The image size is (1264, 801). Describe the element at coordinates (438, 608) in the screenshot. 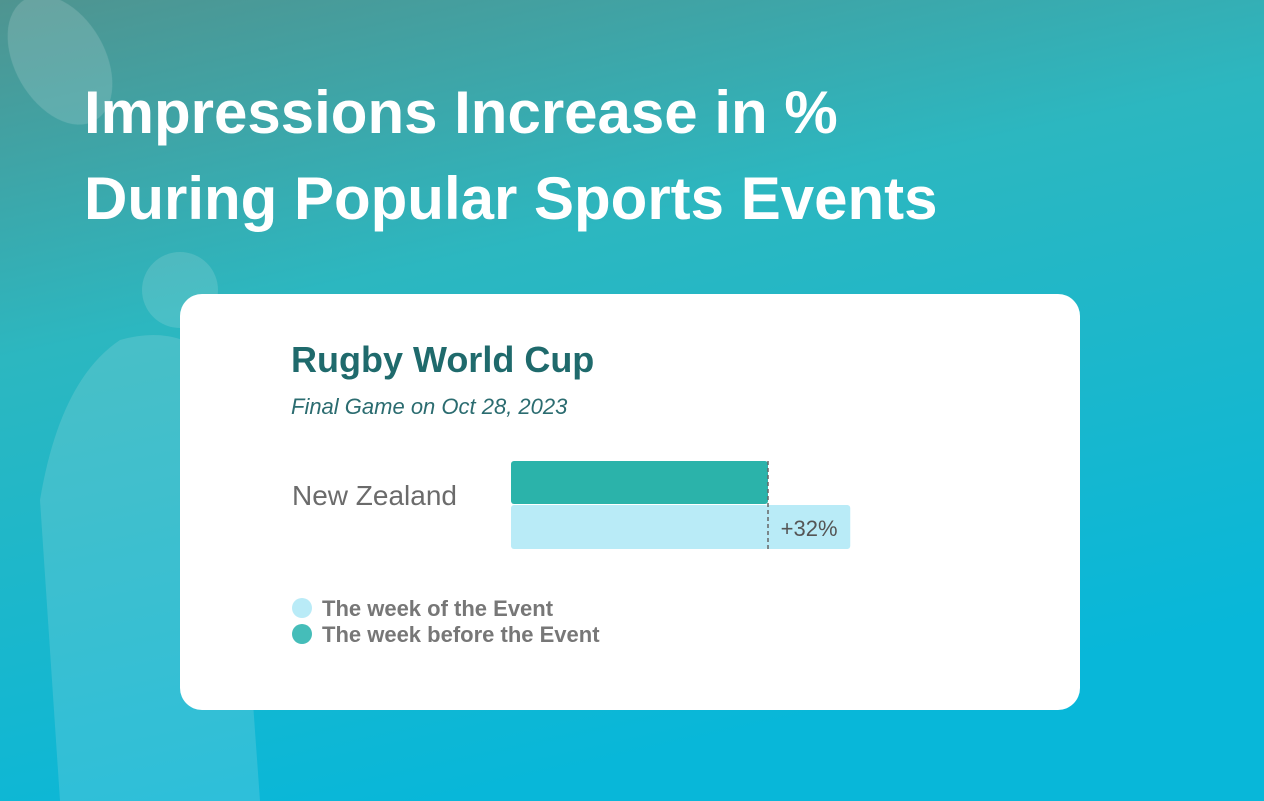

I see `legend-label: The week of the Event` at that location.